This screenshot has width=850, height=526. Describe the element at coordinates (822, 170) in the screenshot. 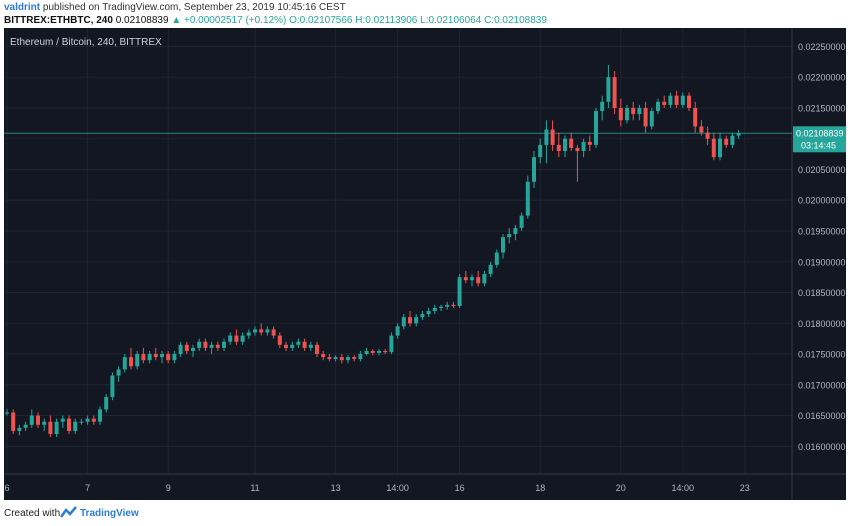

I see `y-tick-label: 0.02050000` at that location.